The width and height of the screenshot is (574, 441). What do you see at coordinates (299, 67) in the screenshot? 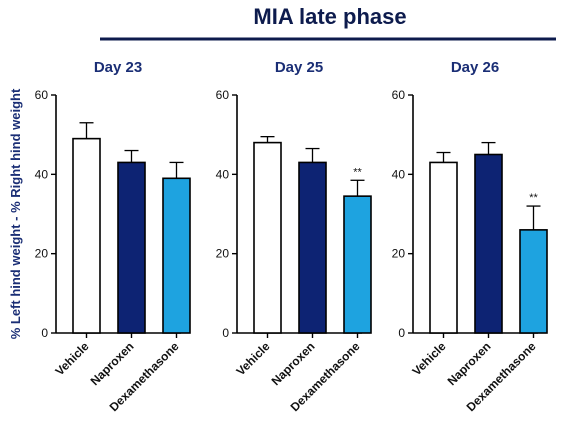
I see `panel-title: Day 25` at bounding box center [299, 67].